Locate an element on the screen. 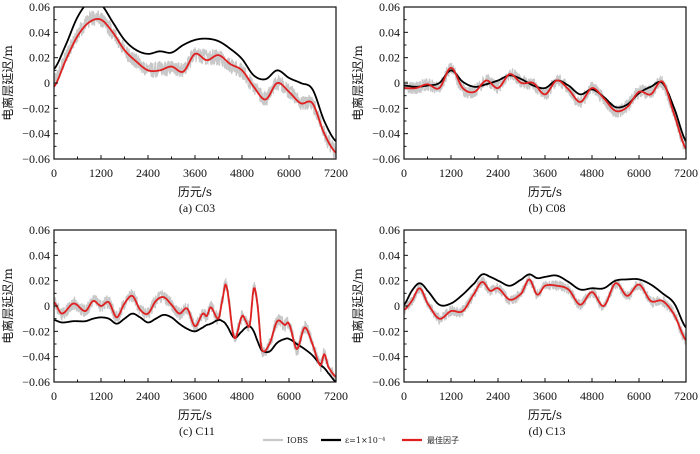 The width and height of the screenshot is (700, 454). legend: IOBS ε=1×10⁻⁴ 最佳因子 is located at coordinates (361, 440).